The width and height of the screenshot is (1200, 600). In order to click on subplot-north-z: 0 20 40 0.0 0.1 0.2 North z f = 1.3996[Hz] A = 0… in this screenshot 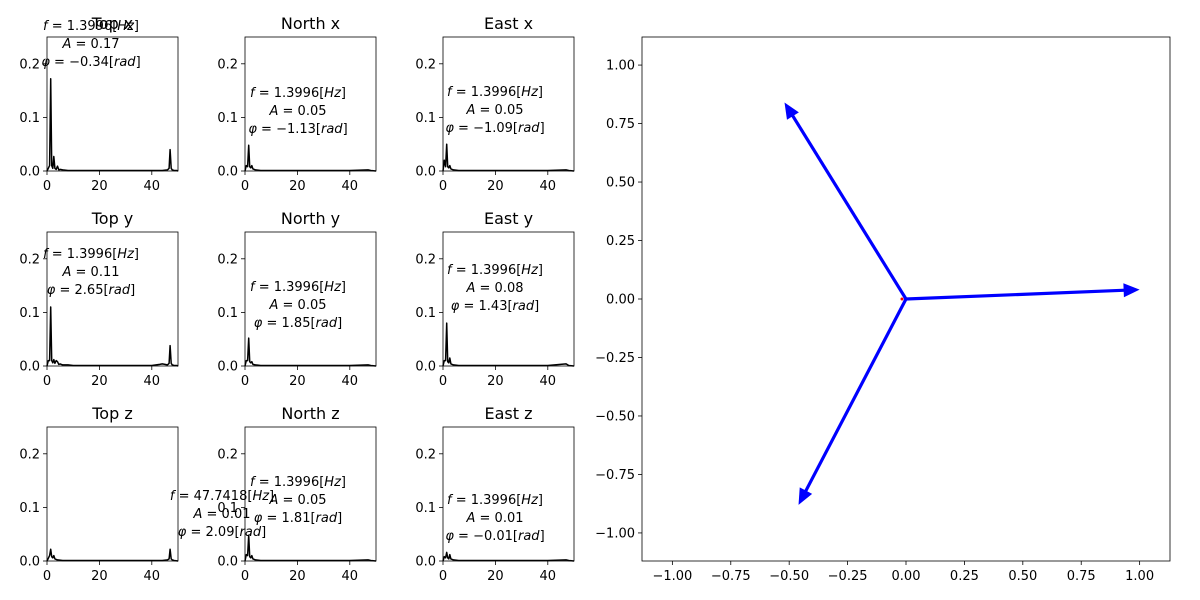, I will do `click(297, 494)`.